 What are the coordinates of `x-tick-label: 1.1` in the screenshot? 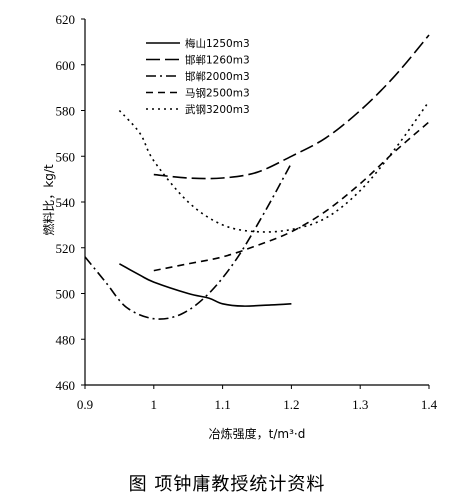 It's located at (222, 404).